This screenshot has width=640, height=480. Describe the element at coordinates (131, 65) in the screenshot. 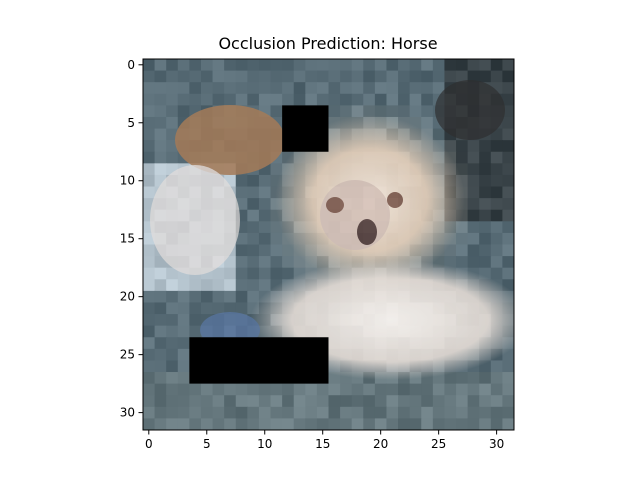

I see `y-tick-label: 0` at that location.